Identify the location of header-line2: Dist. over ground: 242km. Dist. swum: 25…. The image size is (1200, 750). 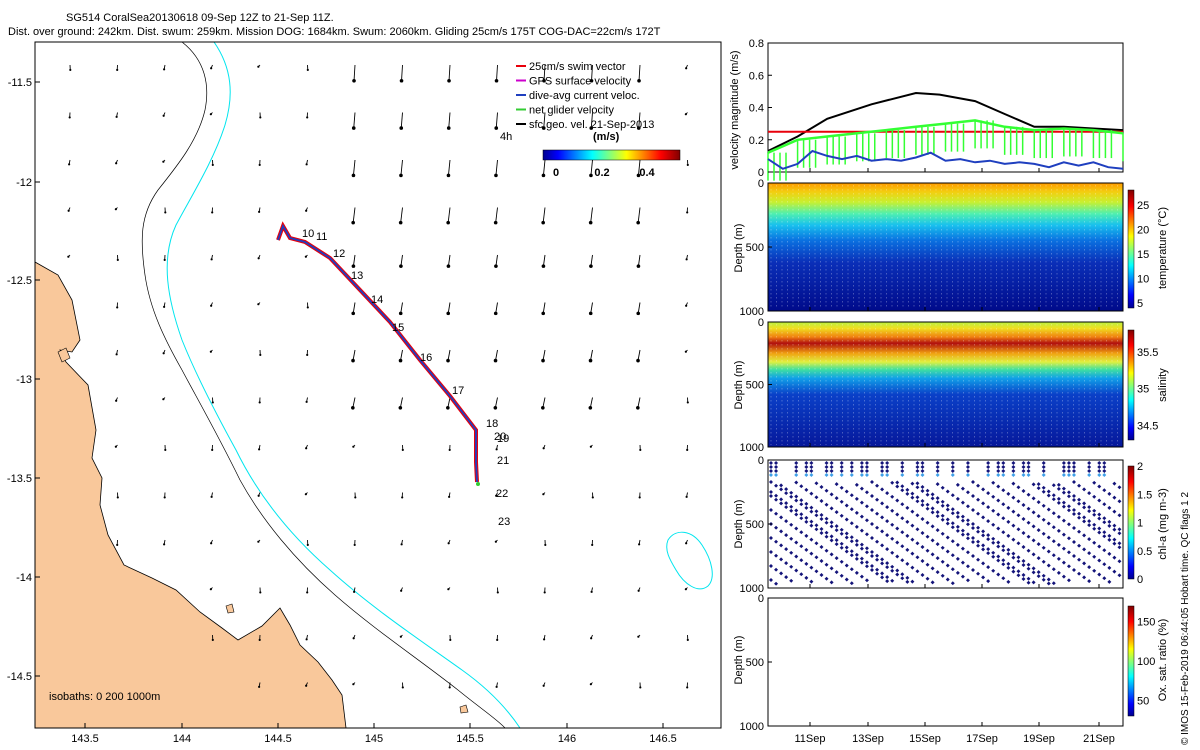
(334, 32).